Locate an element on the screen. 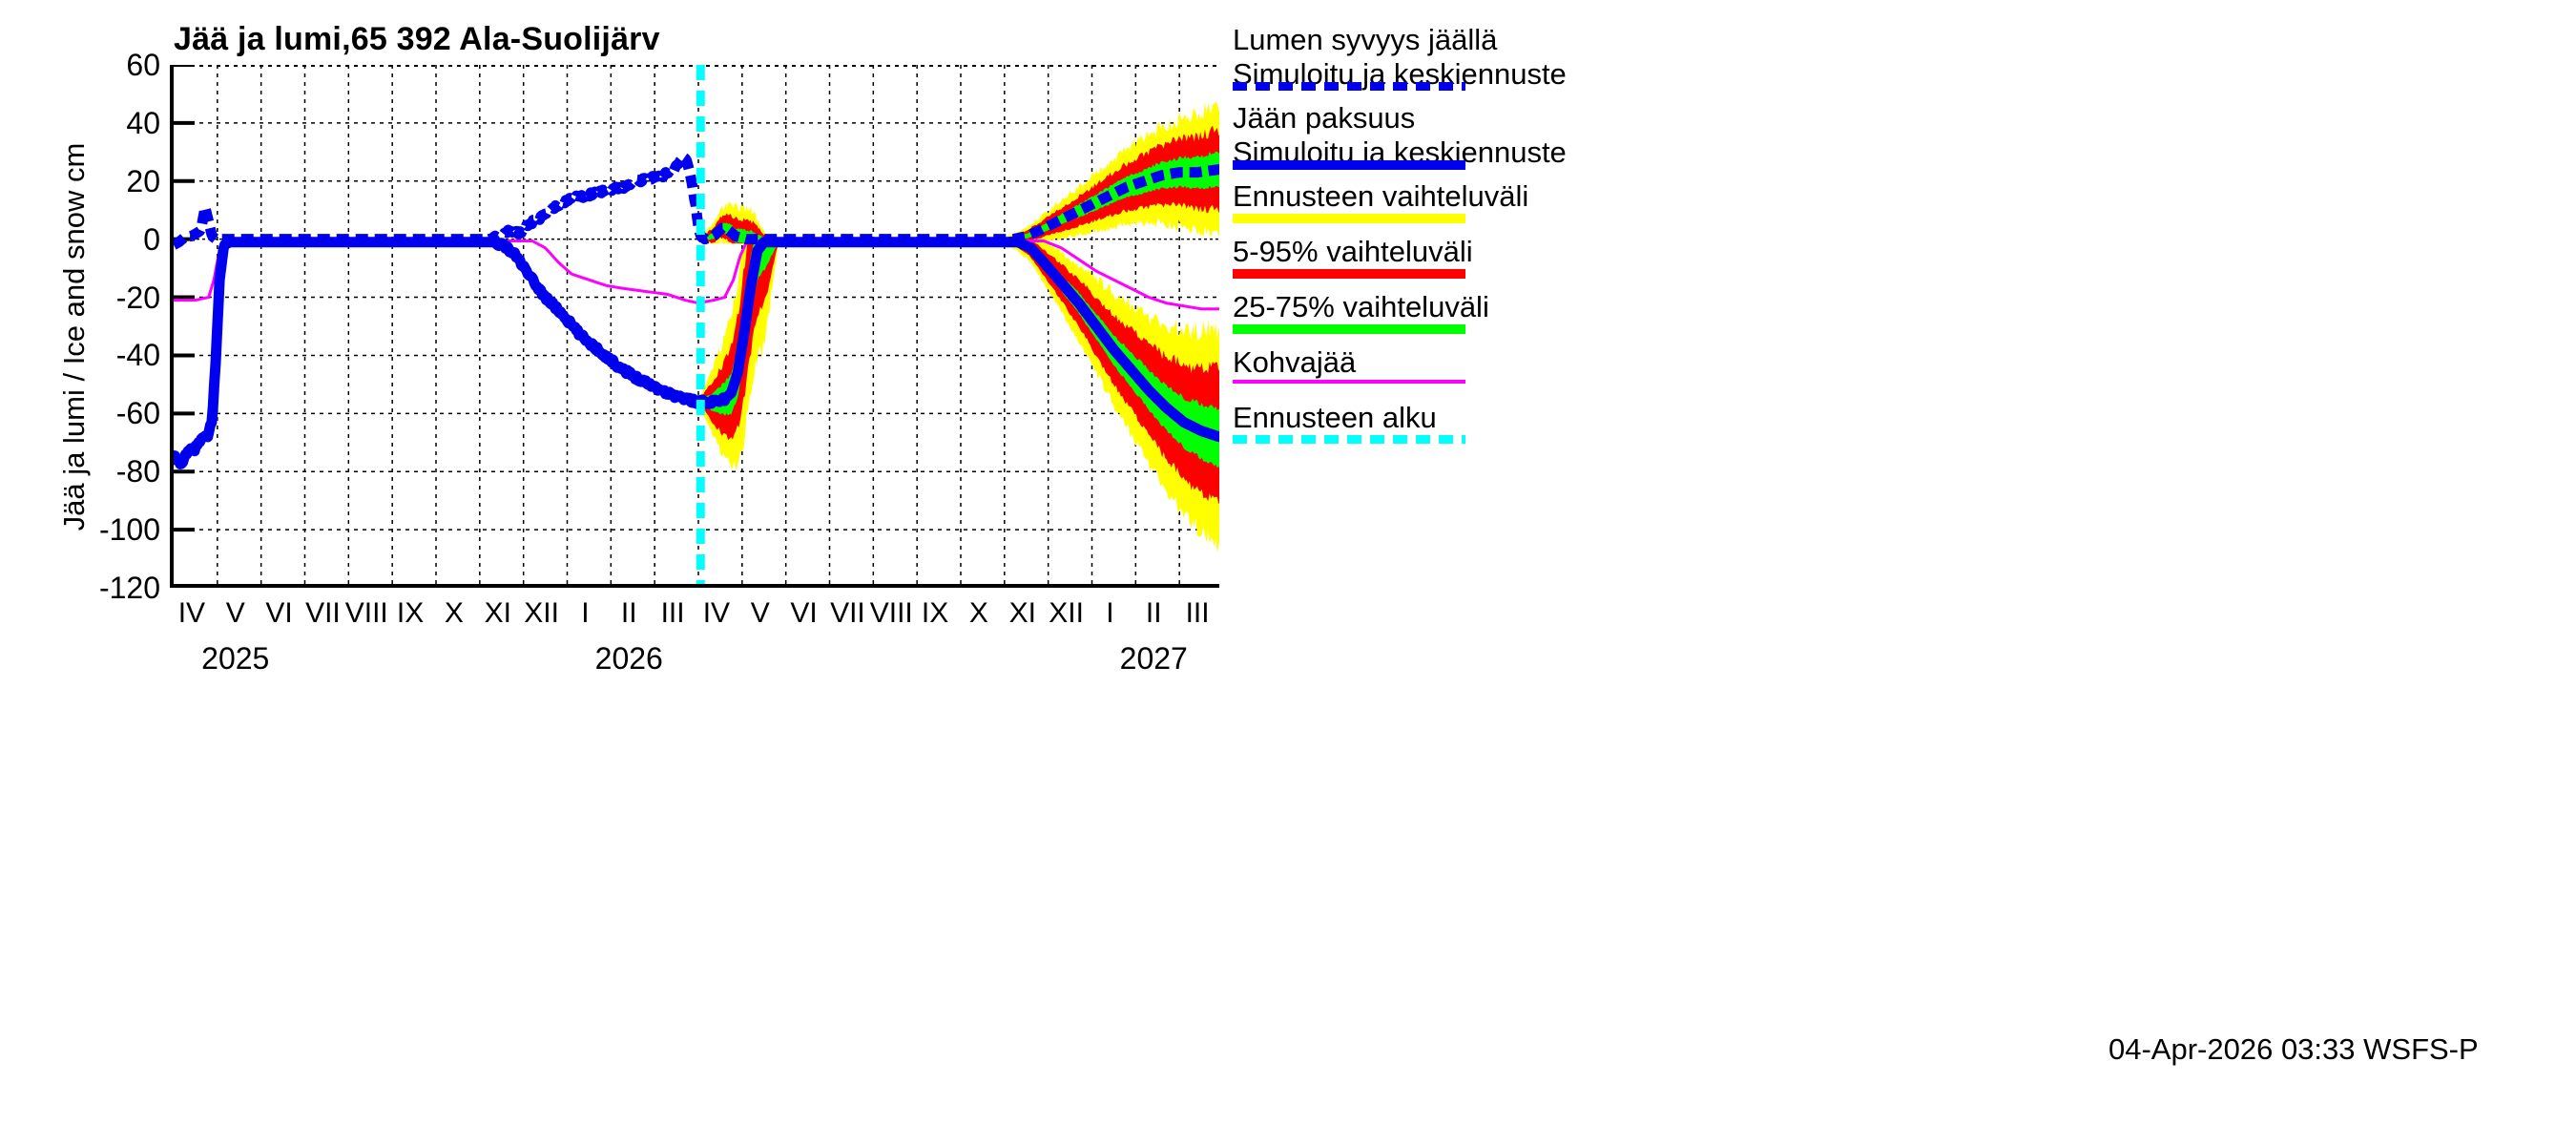  y-tick-label: -120 is located at coordinates (129, 588).